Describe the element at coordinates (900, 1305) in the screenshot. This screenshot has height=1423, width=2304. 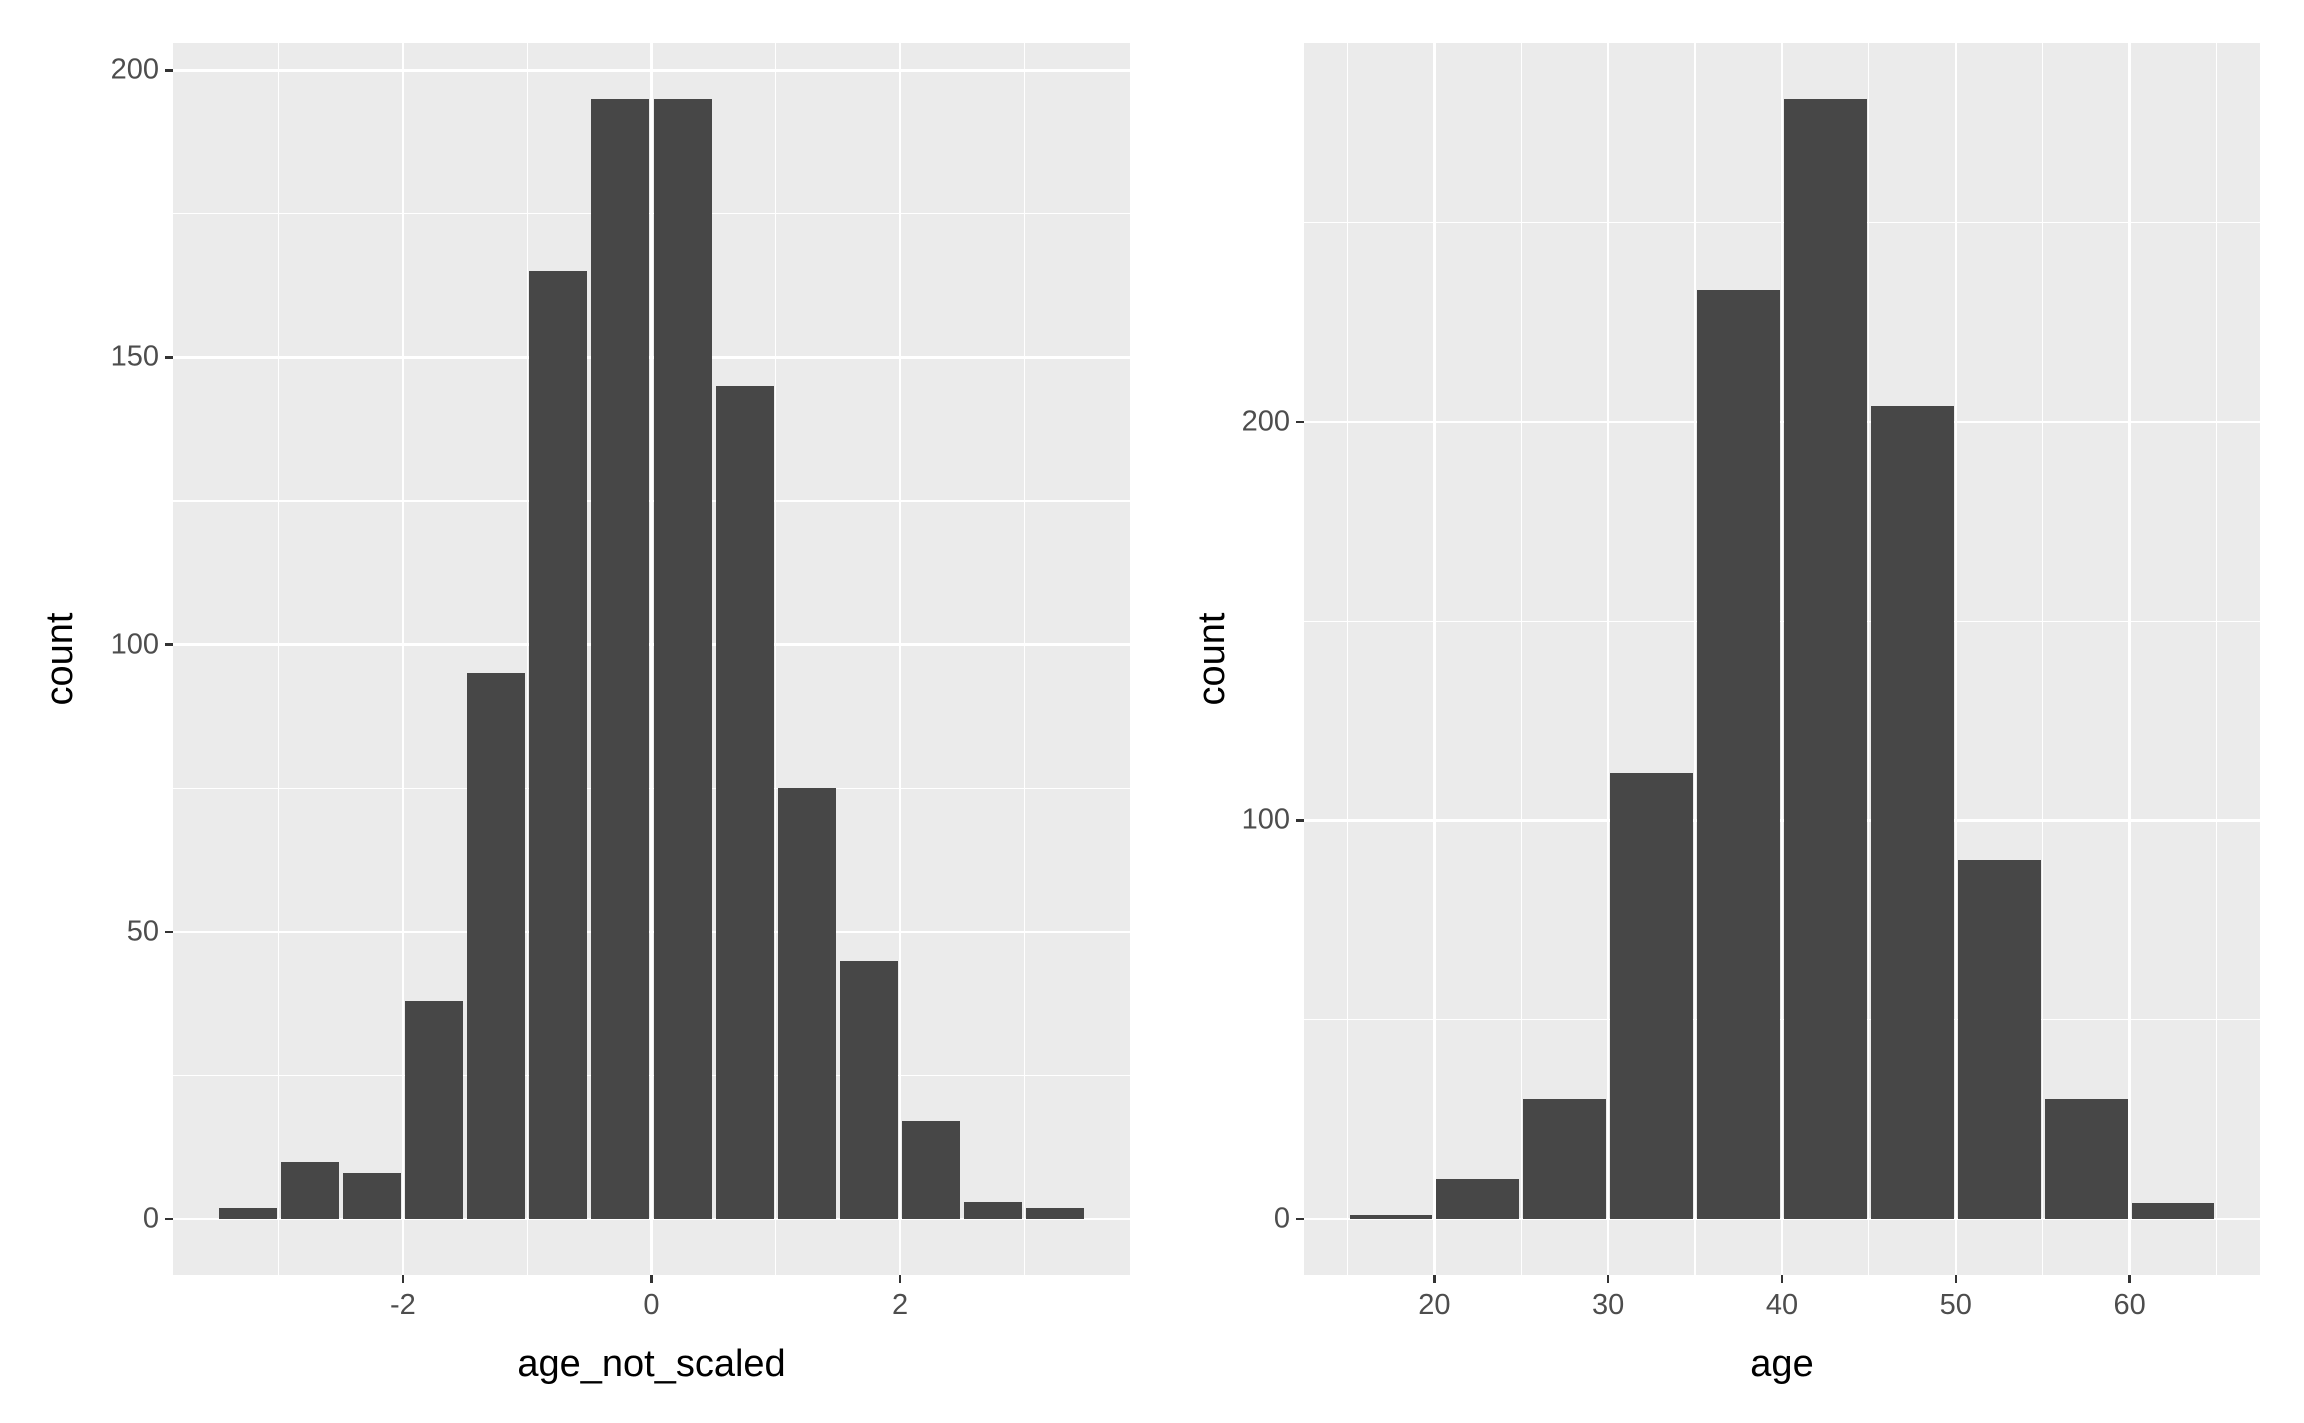
I see `x-axis-tick-label: 2` at that location.